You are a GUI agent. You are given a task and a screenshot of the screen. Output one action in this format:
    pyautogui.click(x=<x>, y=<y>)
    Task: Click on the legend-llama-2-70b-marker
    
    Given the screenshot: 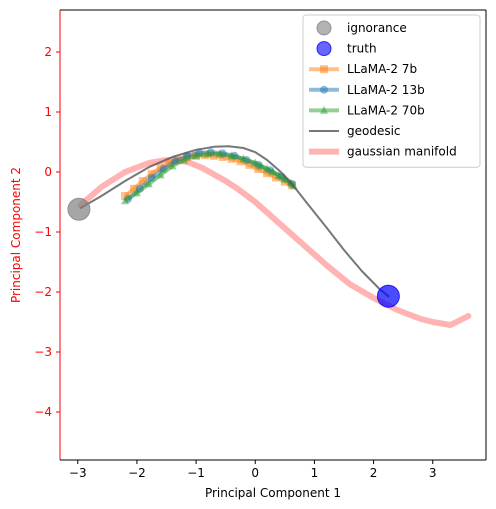 What is the action you would take?
    pyautogui.click(x=324, y=109)
    